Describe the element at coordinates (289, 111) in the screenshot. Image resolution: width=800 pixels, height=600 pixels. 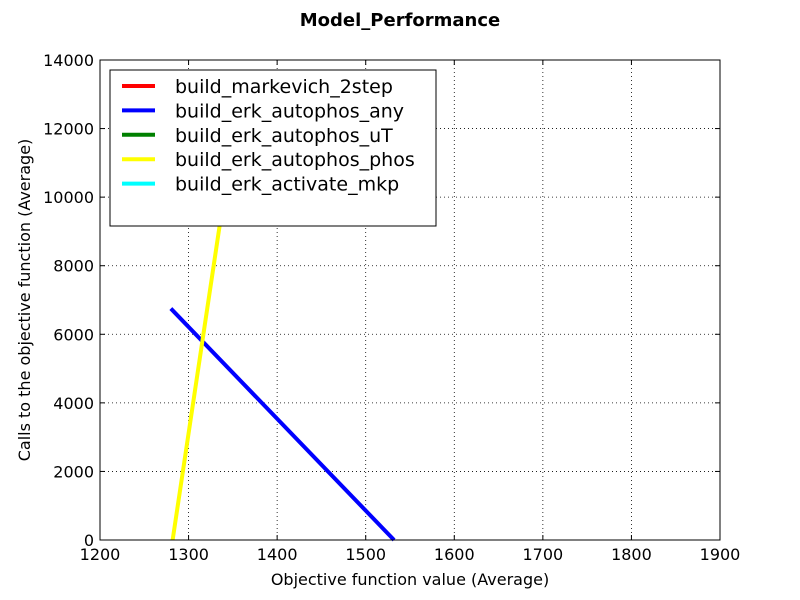
I see `legend-label: build_erk_autophos_any` at that location.